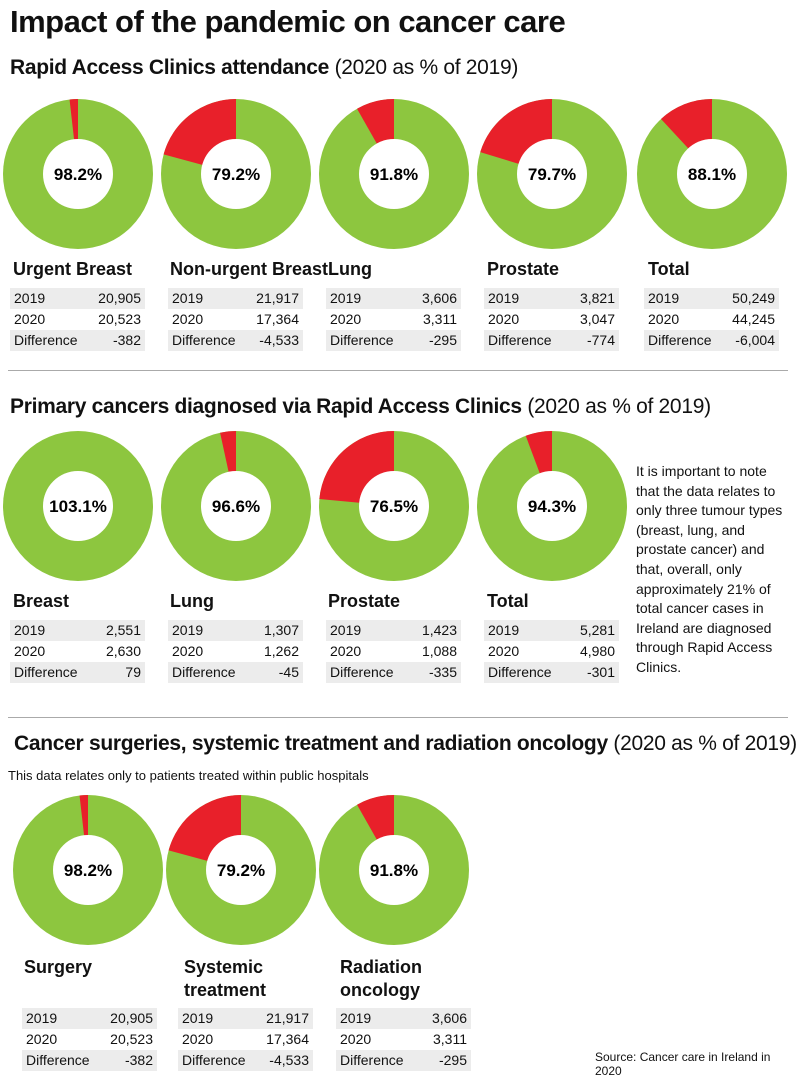 This screenshot has height=1082, width=800. Describe the element at coordinates (249, 269) in the screenshot. I see `category-label: Non-urgent Breast` at that location.